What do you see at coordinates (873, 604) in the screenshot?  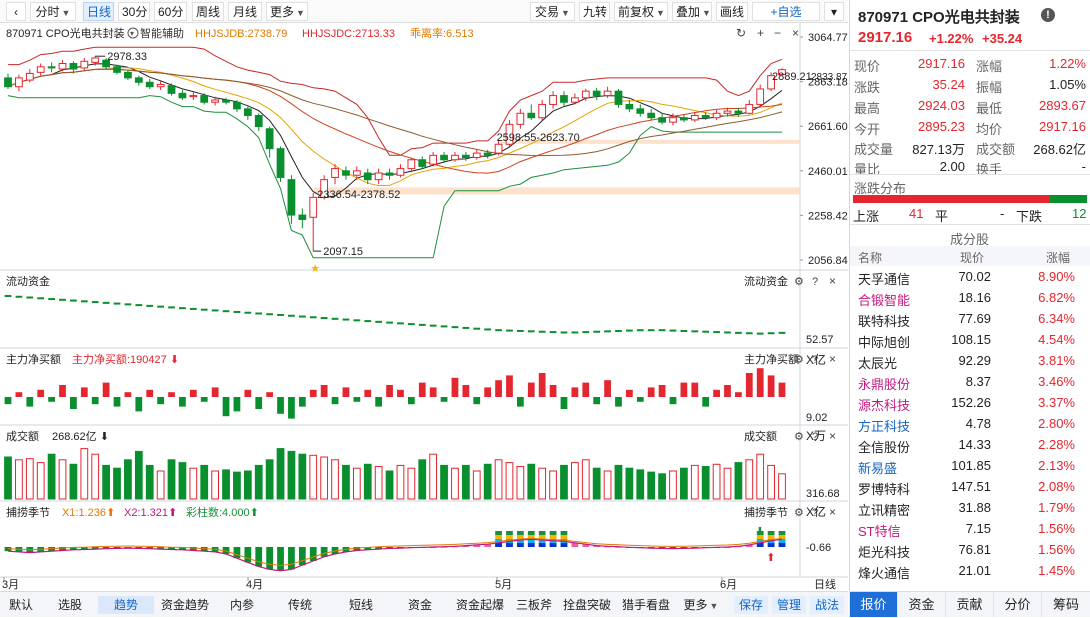 I see `quote-tab-0: 报价` at bounding box center [873, 604].